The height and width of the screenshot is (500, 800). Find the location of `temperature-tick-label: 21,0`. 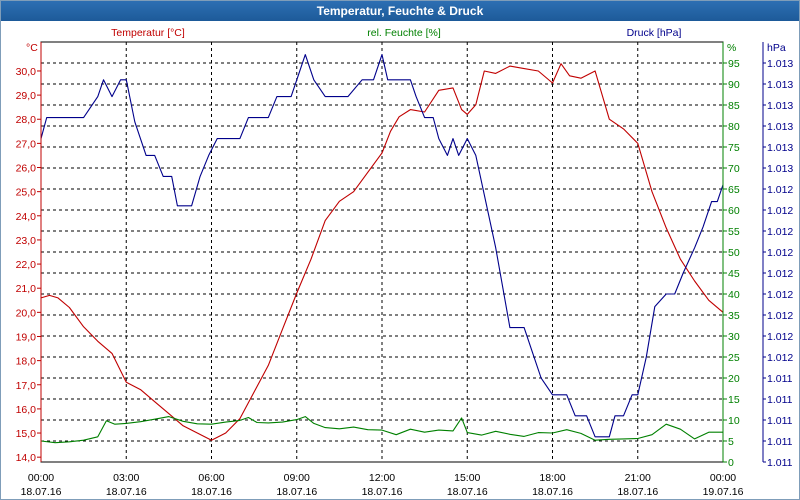

temperature-tick-label: 21,0 is located at coordinates (26, 289).